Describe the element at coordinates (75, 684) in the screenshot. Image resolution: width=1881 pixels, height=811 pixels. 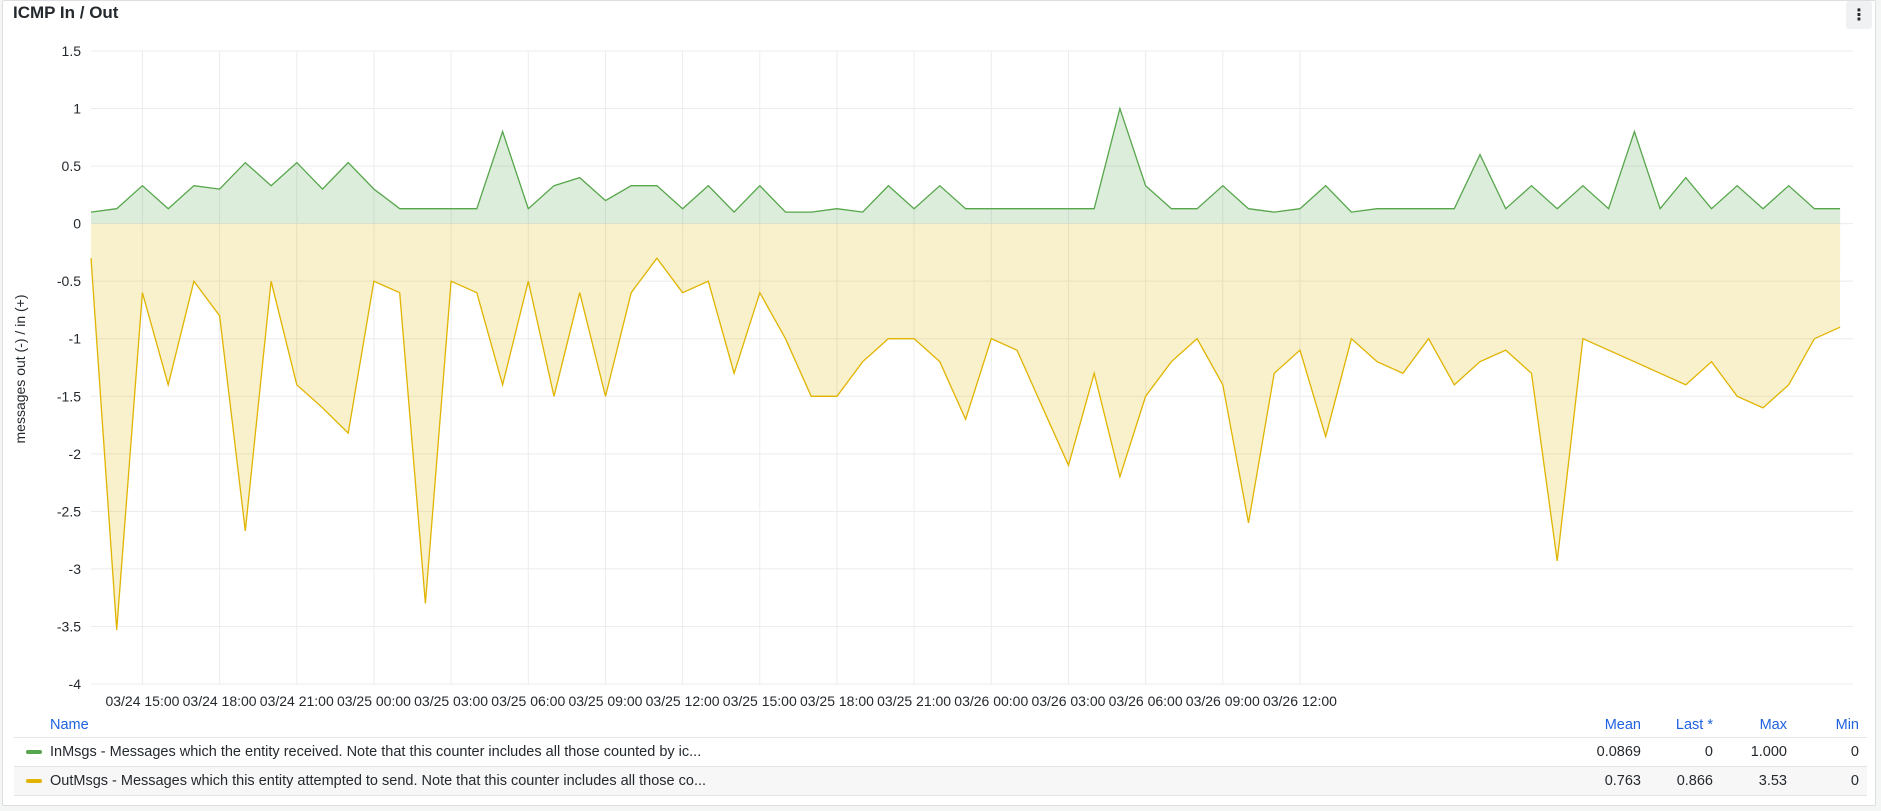
I see `y-tick-label: -4` at that location.